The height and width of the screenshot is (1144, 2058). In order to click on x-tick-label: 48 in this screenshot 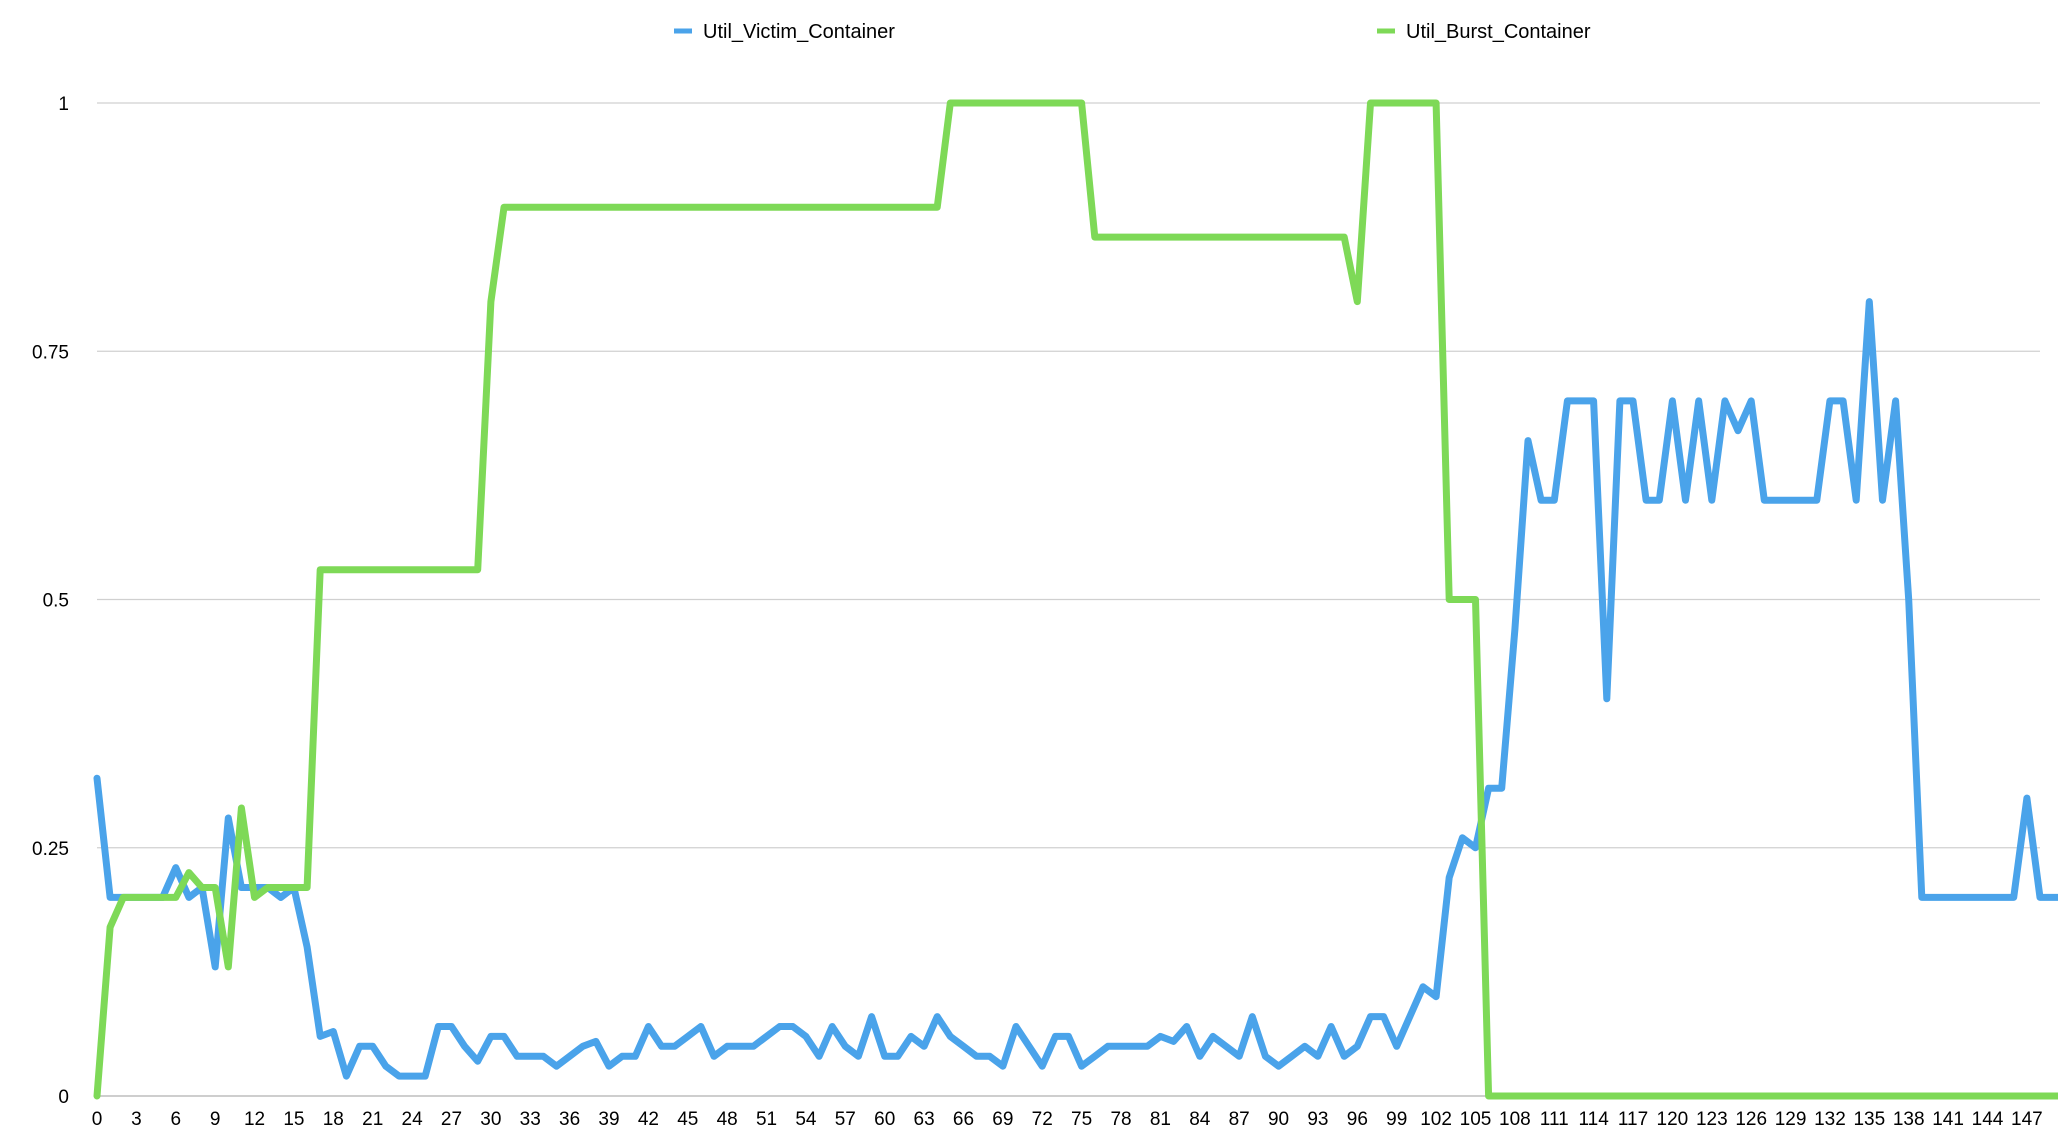, I will do `click(727, 1119)`.